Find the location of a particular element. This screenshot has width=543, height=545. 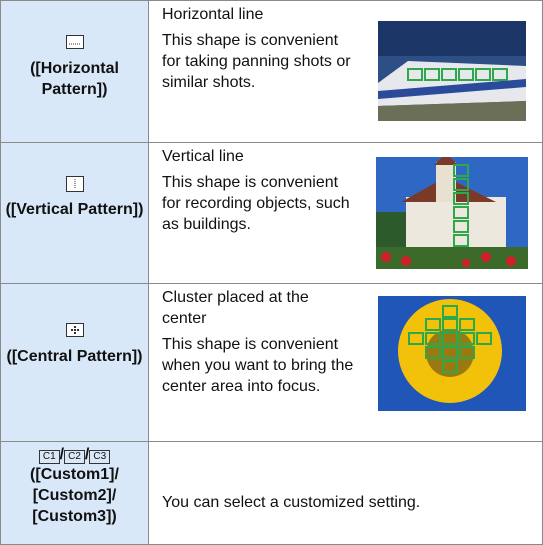

shape-heading: Vertical line is located at coordinates (203, 156).